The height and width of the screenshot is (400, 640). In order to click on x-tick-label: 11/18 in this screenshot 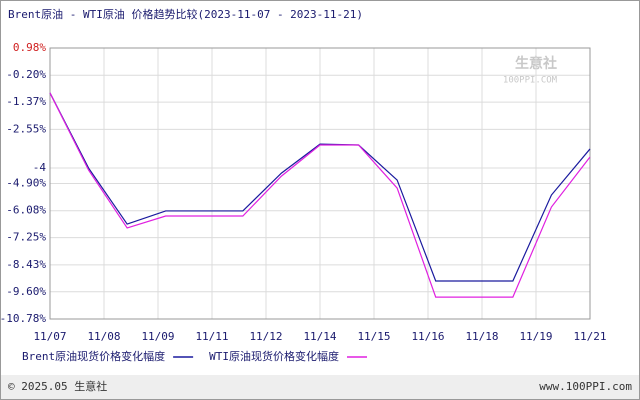, I will do `click(481, 336)`.